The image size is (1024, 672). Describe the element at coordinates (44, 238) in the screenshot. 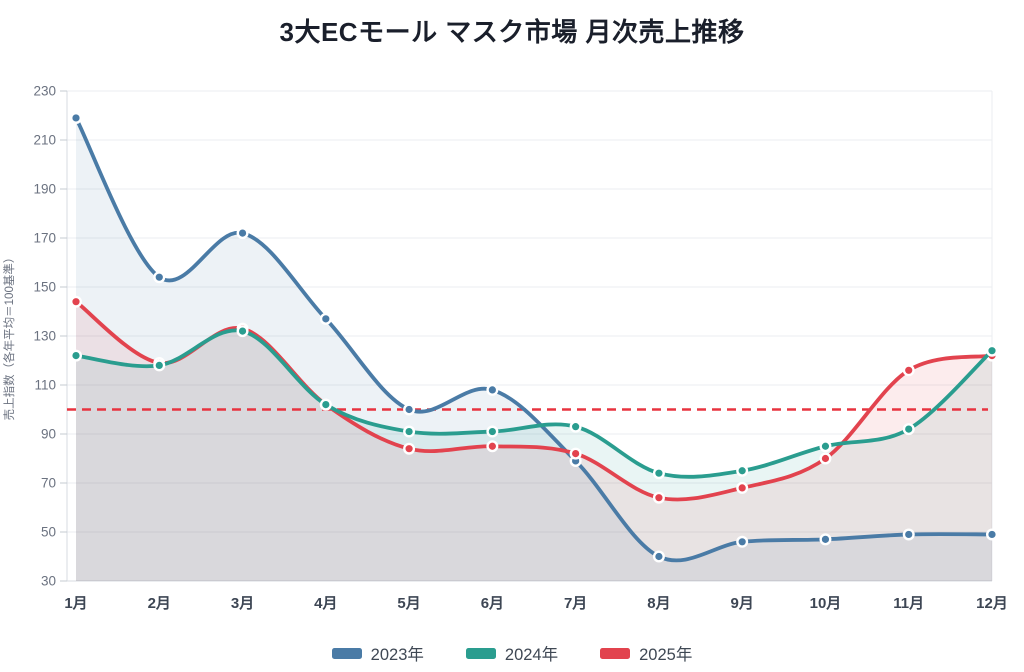

I see `y-tick-label: 170` at that location.